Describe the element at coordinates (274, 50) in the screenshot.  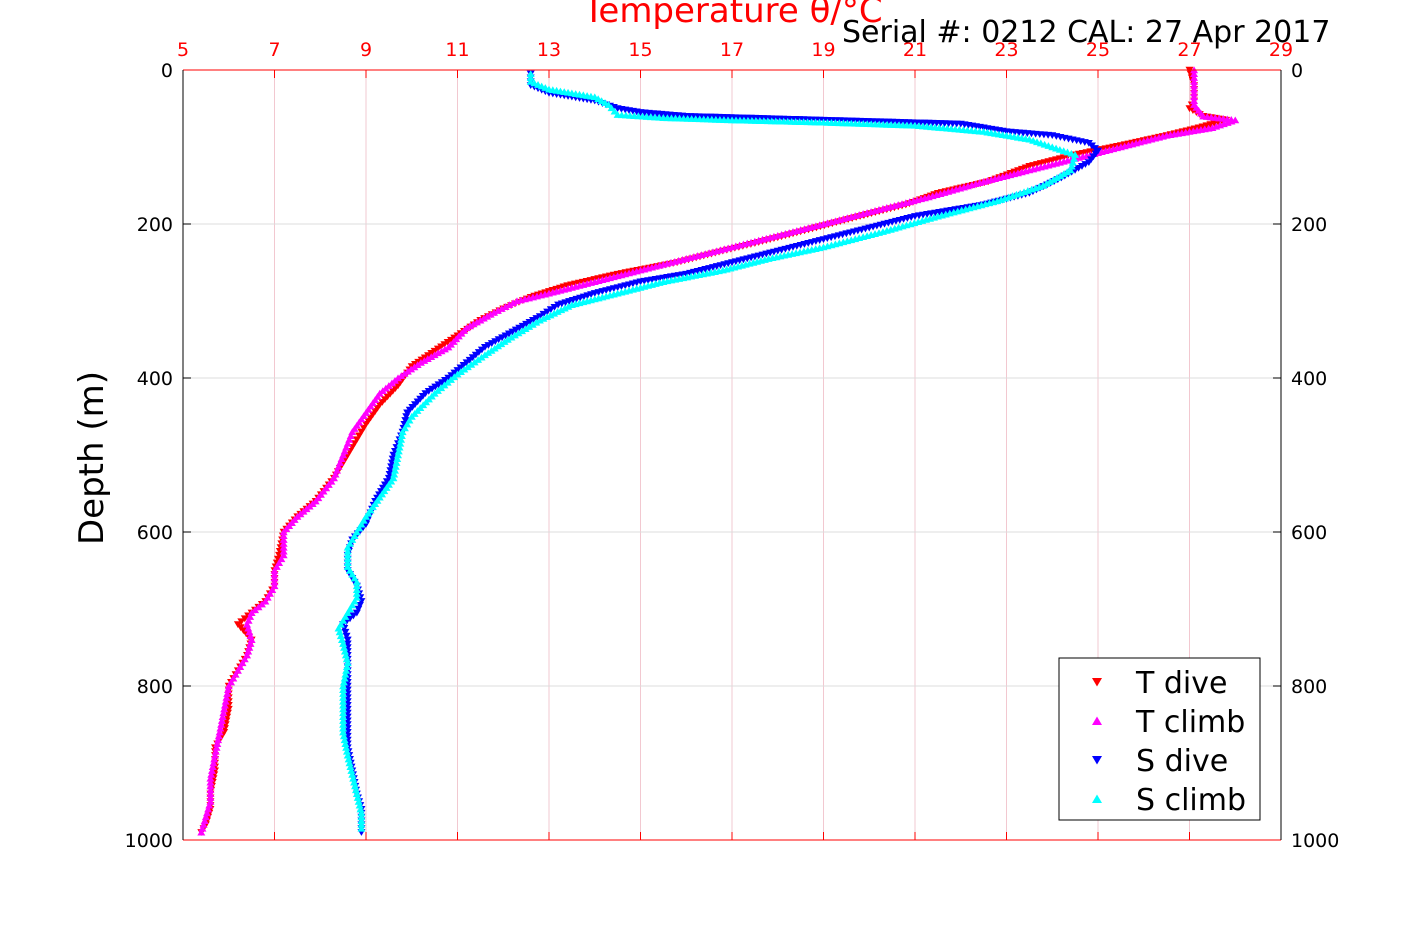
I see `x-tick-label: 7` at that location.